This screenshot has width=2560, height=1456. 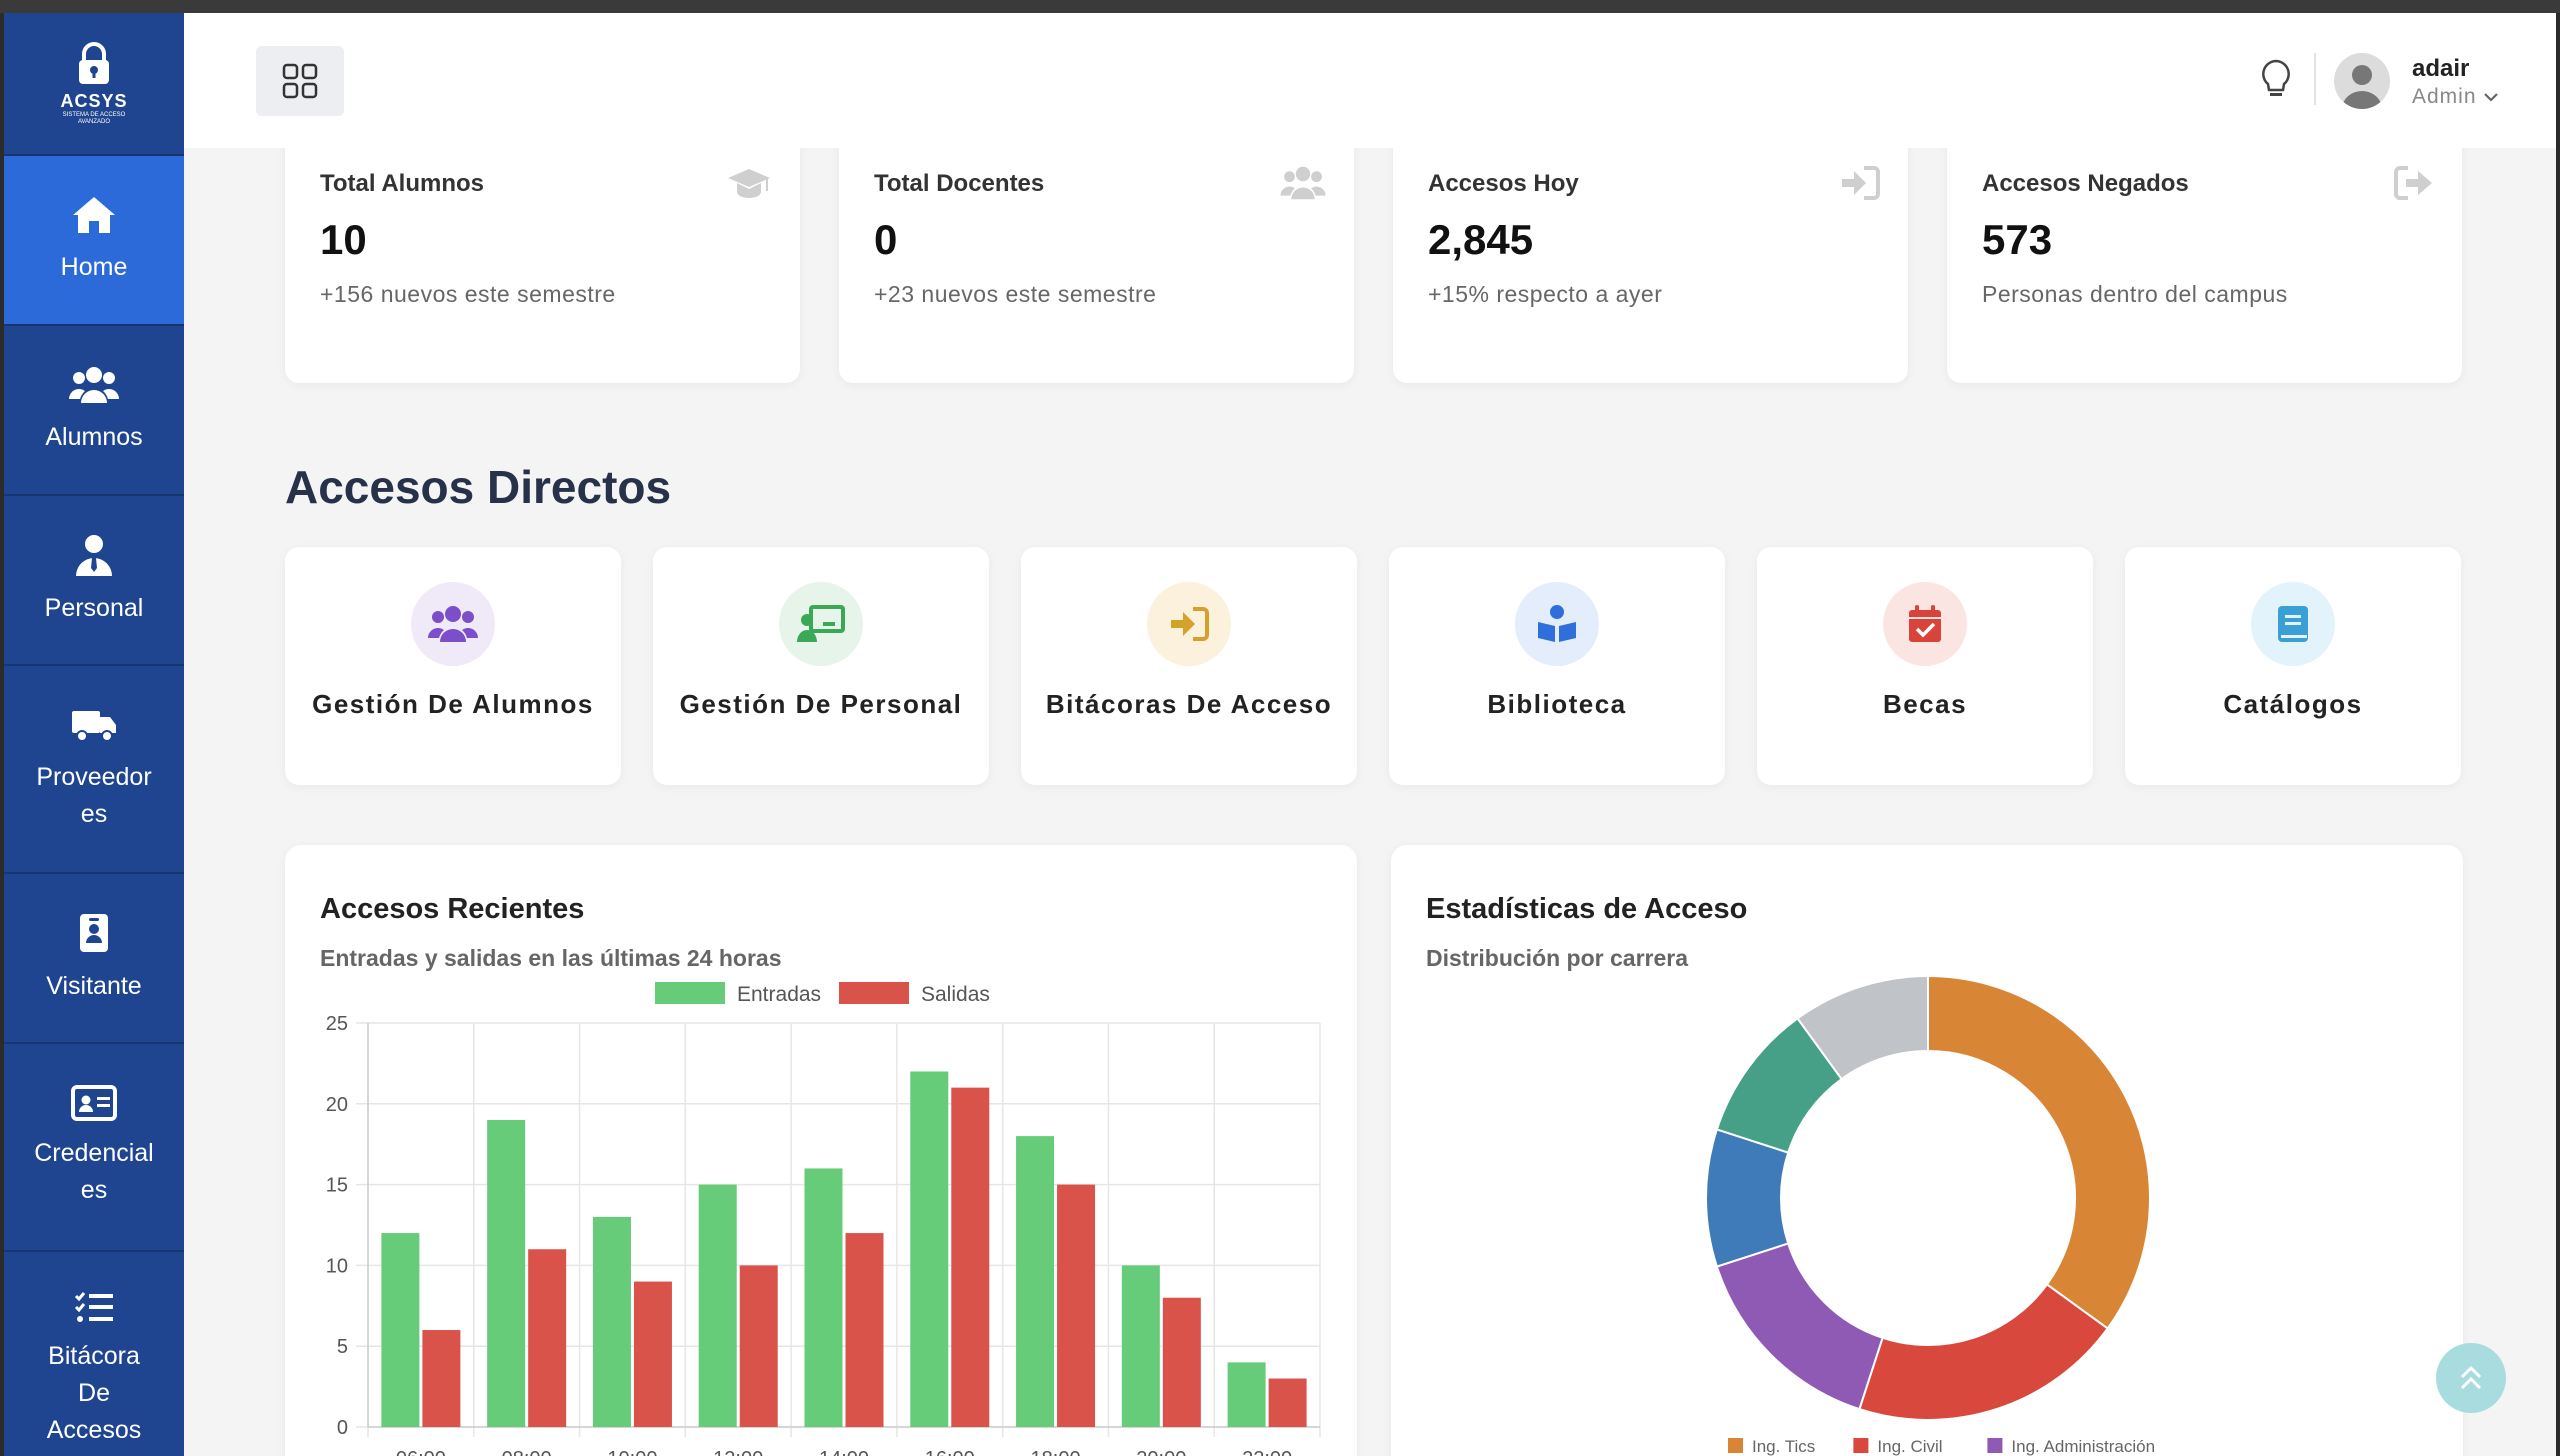 I want to click on book-icon, so click(x=2293, y=624).